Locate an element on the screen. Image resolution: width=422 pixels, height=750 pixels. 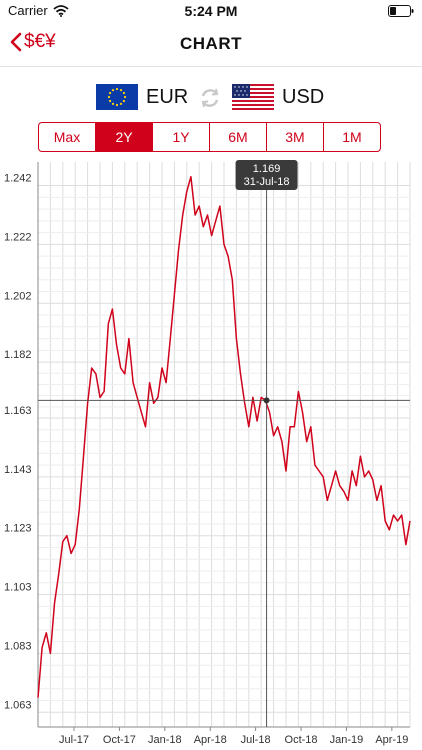
x-tick-label: Apr-19 is located at coordinates (391, 740).